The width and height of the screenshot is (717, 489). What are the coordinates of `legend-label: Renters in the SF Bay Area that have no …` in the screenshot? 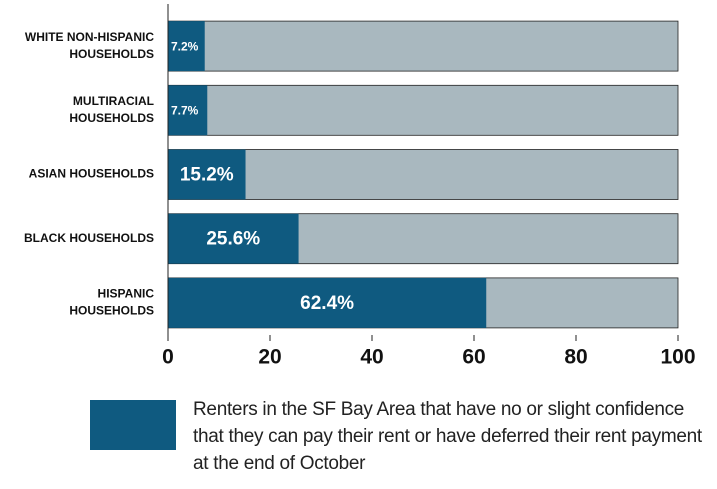 It's located at (447, 436).